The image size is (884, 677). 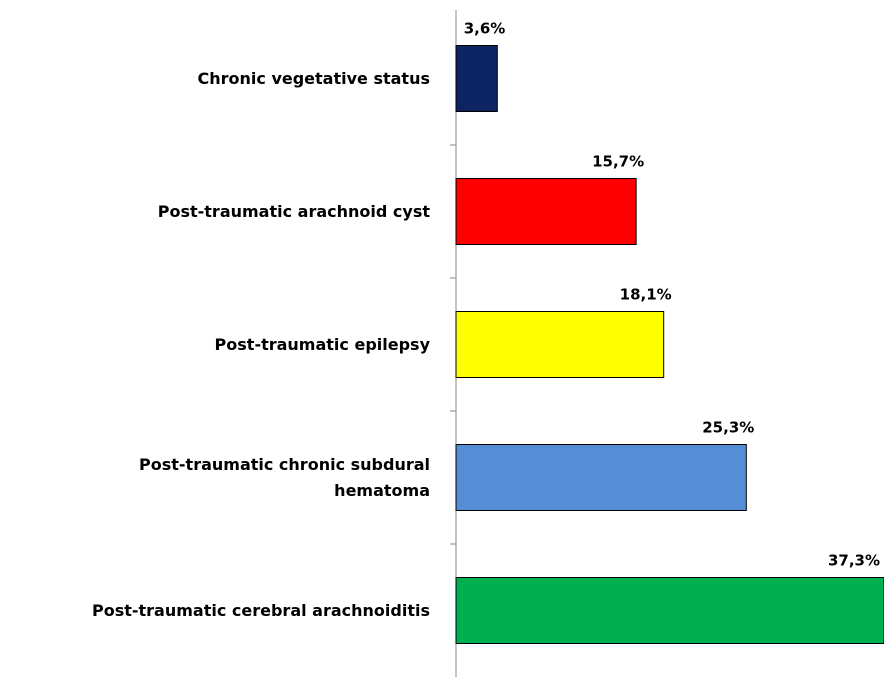 What do you see at coordinates (322, 344) in the screenshot?
I see `category-label: Post-traumatic epilepsy` at bounding box center [322, 344].